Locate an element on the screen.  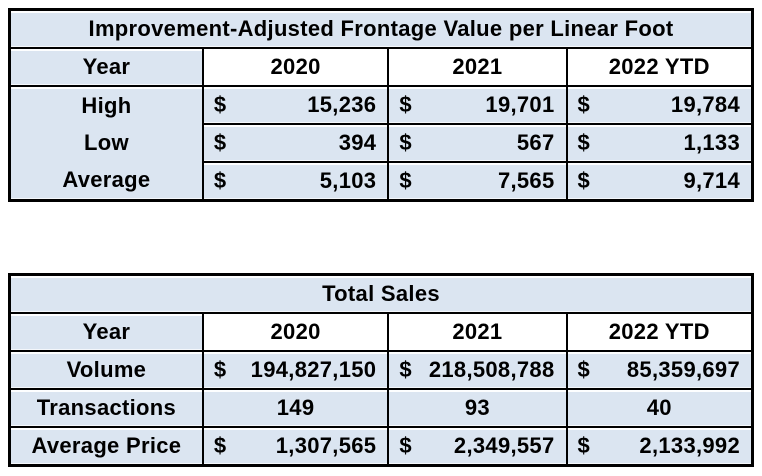
amount: 9,714 is located at coordinates (711, 180).